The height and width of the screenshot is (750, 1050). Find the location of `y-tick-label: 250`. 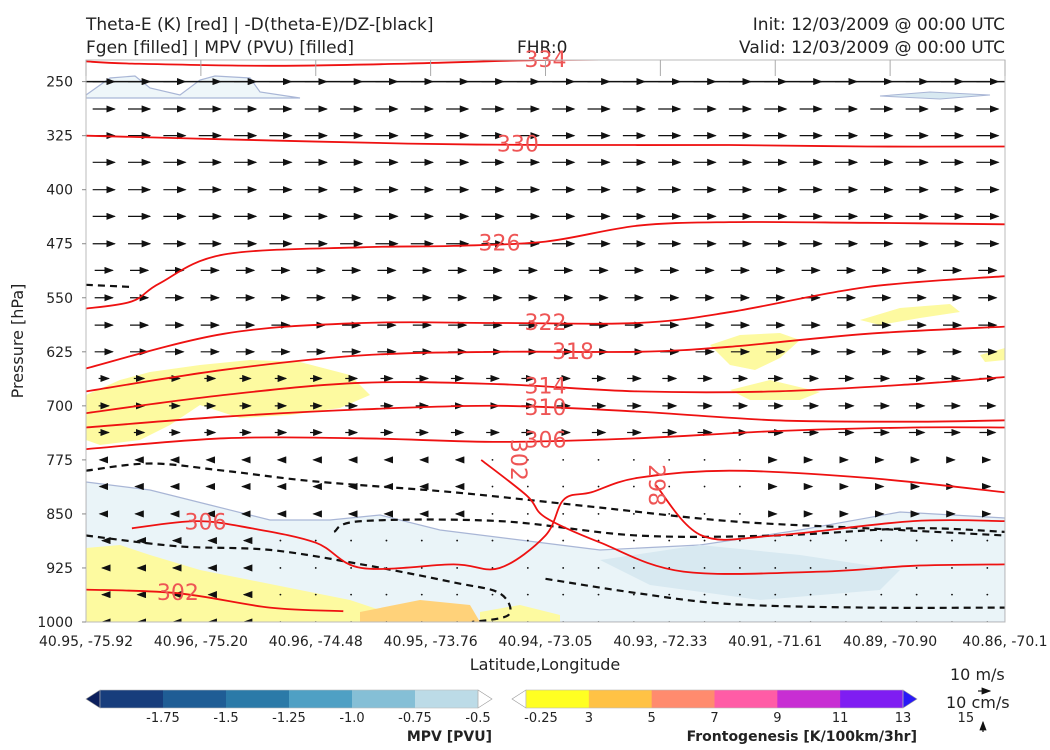

y-tick-label: 250 is located at coordinates (59, 83).